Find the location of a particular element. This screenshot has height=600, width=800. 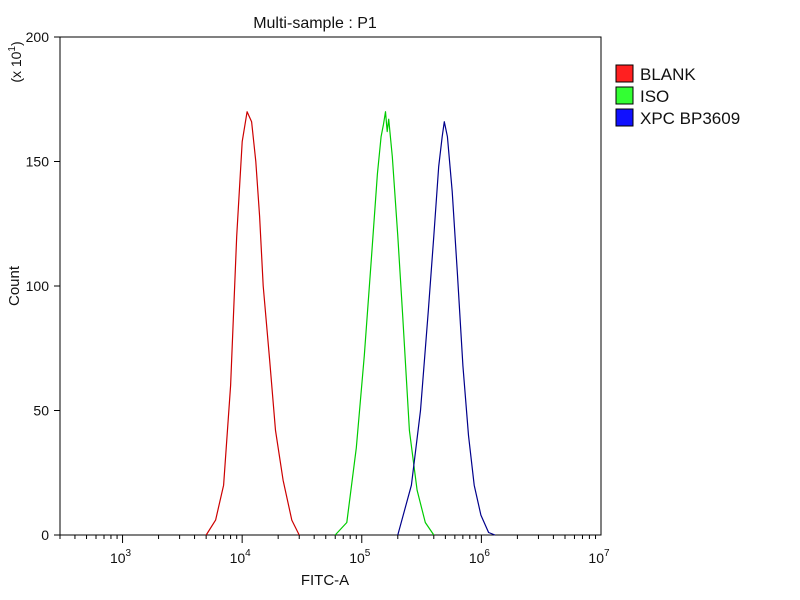

y-tick-label: 200 is located at coordinates (38, 37).